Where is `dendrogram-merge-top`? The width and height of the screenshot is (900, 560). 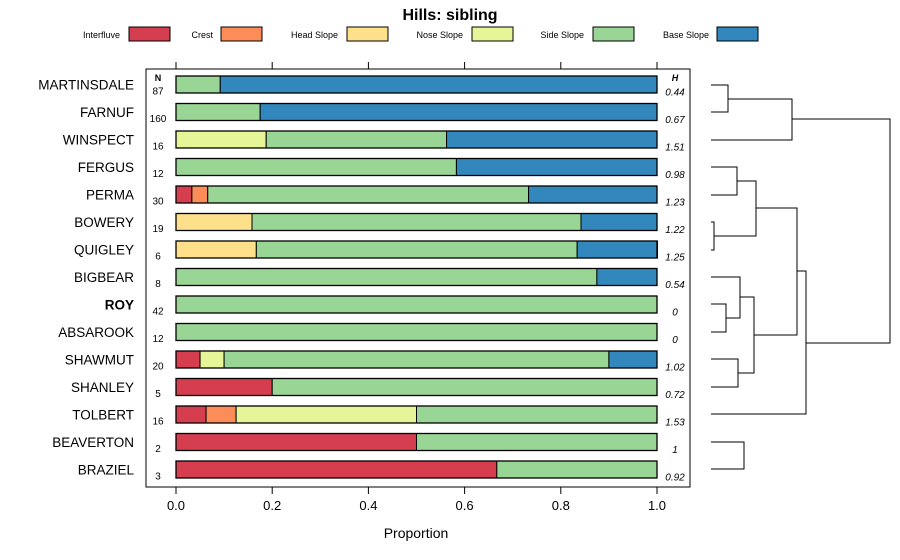 dendrogram-merge-top is located at coordinates (841, 231).